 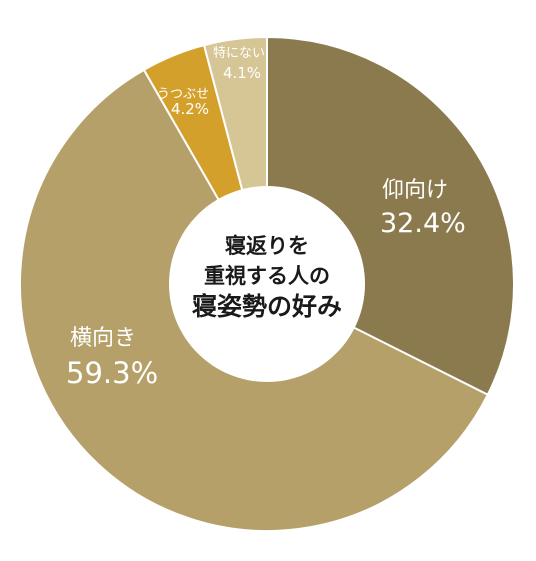 I want to click on slice-label-side: 横向き, so click(x=103, y=338).